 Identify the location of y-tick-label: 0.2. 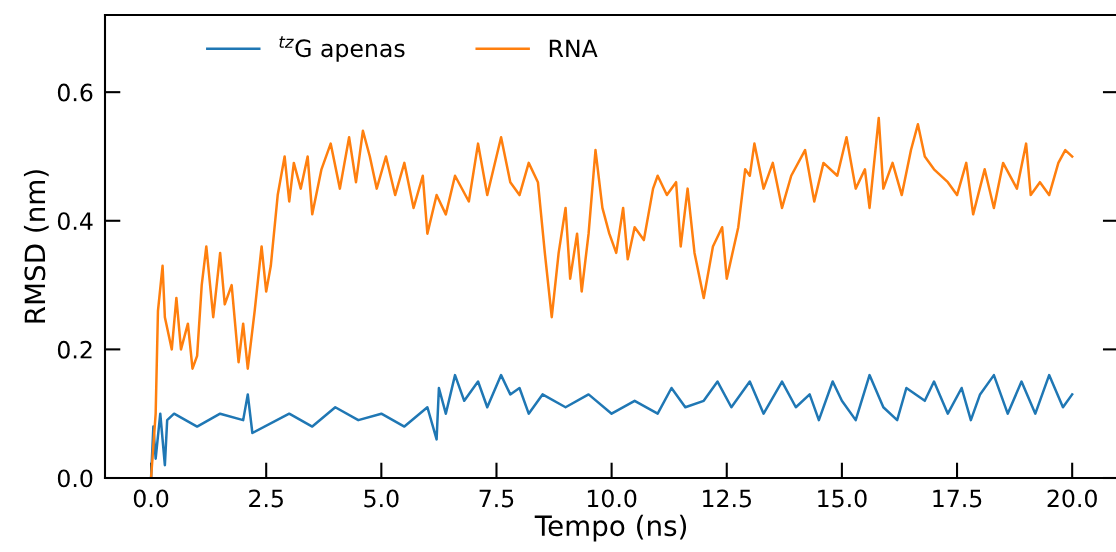
(74, 349).